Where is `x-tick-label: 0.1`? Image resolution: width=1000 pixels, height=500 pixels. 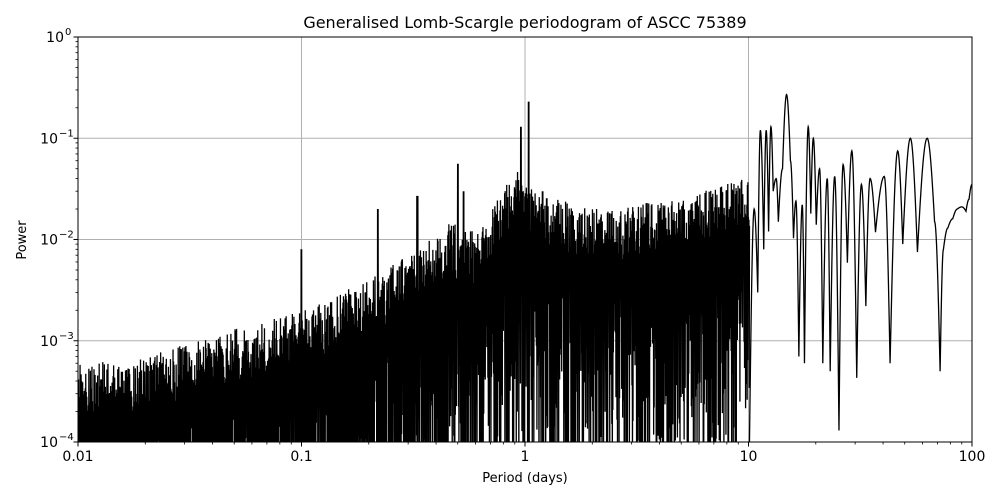 x-tick-label: 0.1 is located at coordinates (301, 457).